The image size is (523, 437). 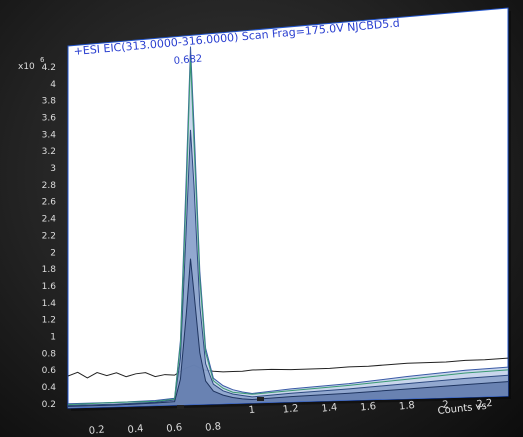 I want to click on y-tick-label-17: 3.6, so click(x=49, y=119).